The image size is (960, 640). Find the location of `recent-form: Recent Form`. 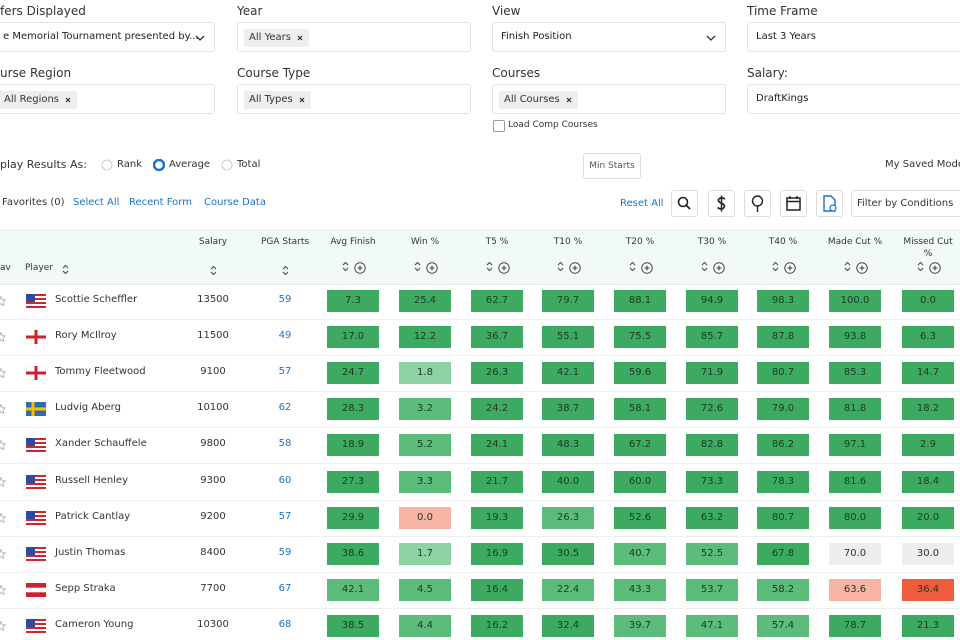

recent-form: Recent Form is located at coordinates (160, 202).